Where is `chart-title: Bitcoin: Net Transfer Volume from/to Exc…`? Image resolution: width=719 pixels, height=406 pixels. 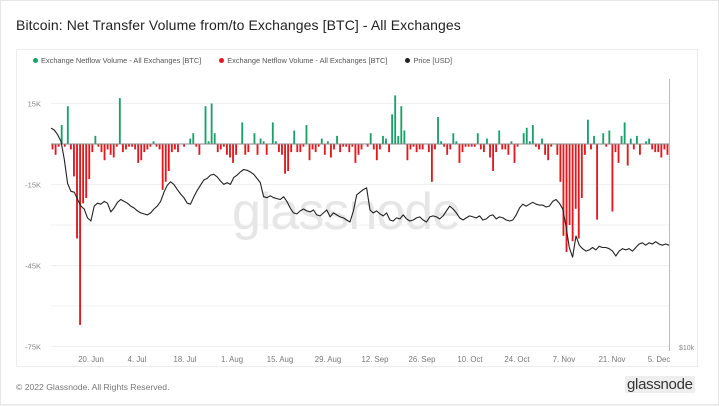 chart-title: Bitcoin: Net Transfer Volume from/to Exc… is located at coordinates (238, 25).